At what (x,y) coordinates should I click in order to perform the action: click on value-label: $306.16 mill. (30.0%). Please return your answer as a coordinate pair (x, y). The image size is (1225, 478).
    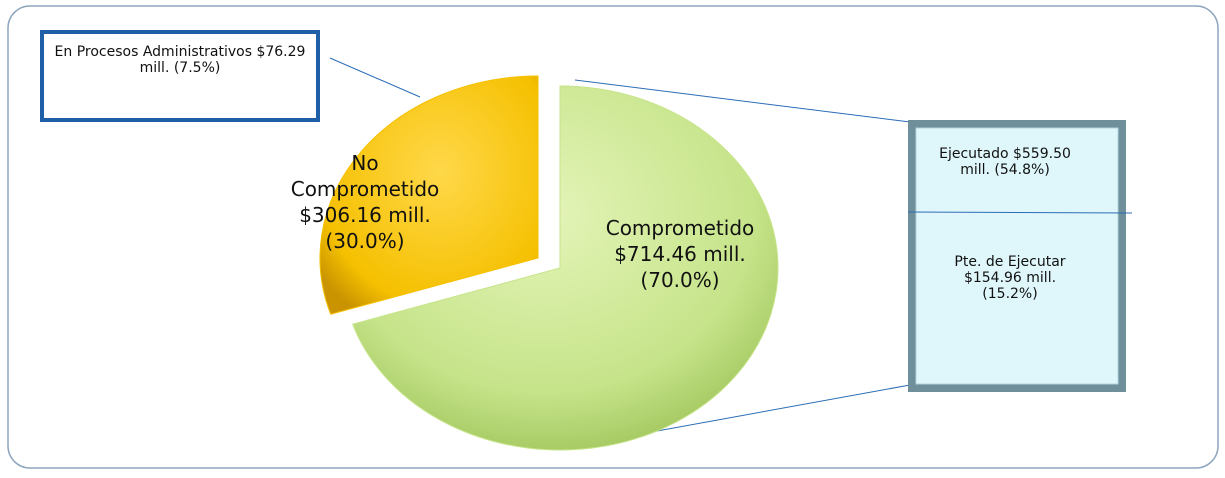
    Looking at the image, I should click on (365, 228).